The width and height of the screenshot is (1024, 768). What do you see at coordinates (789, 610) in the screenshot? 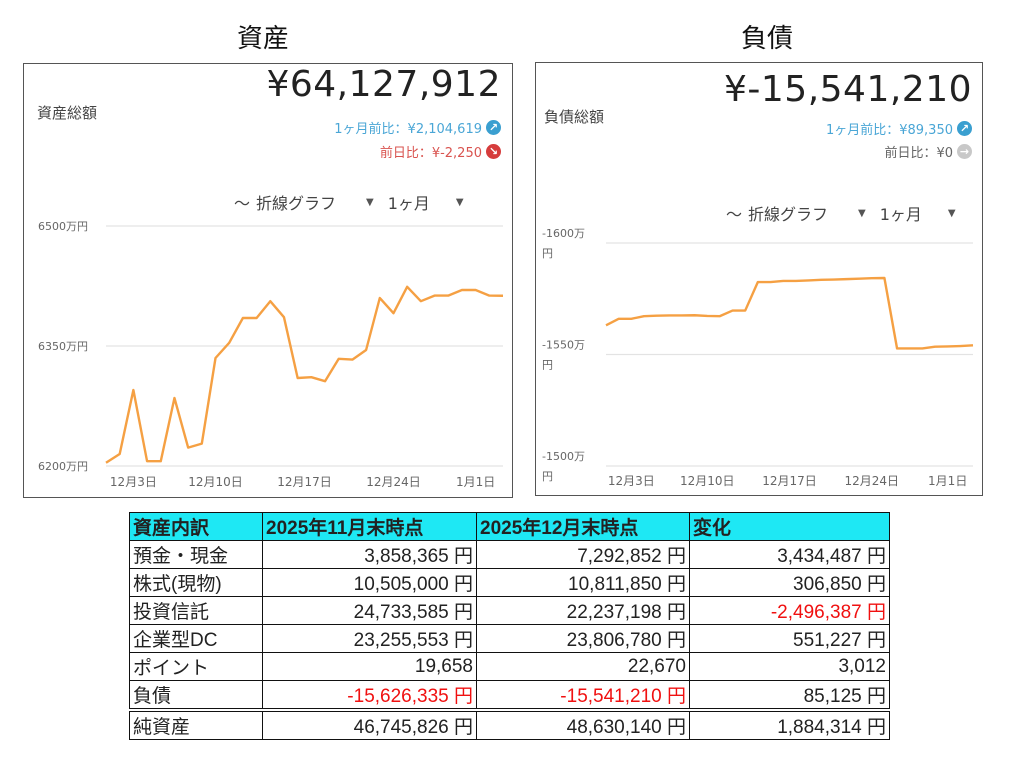
I see `cell-value: -2,496,387 円` at bounding box center [789, 610].